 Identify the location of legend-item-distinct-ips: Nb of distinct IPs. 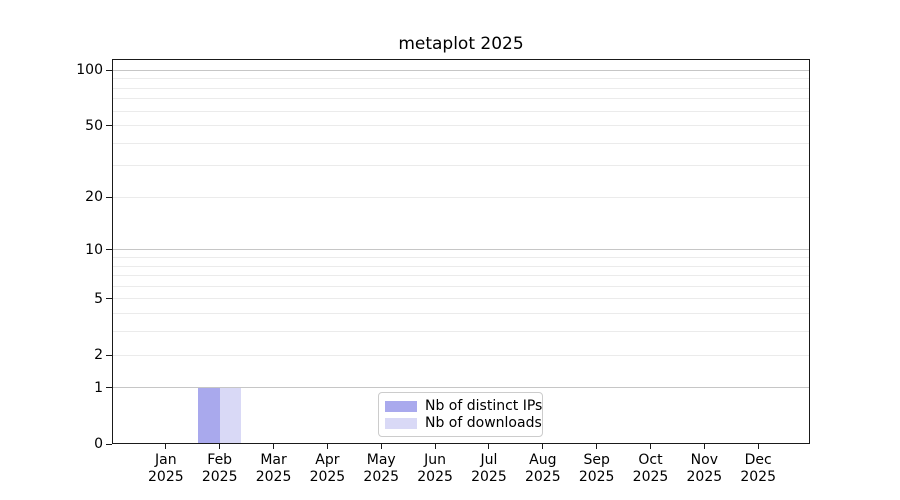
(463, 406).